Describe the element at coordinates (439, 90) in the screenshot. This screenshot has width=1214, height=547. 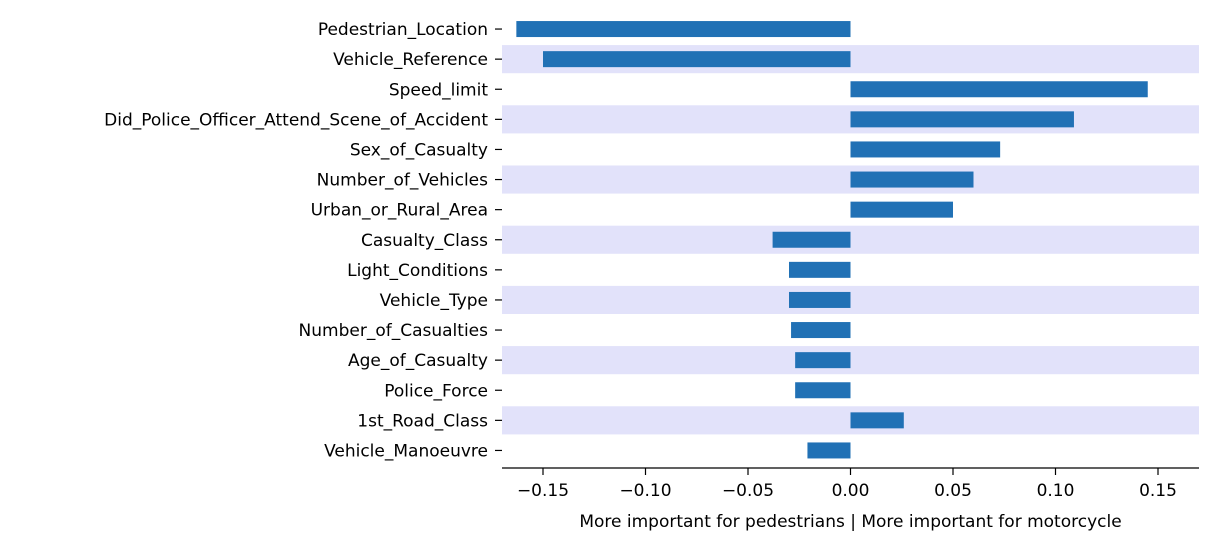
I see `category-label: Speed_limit` at that location.